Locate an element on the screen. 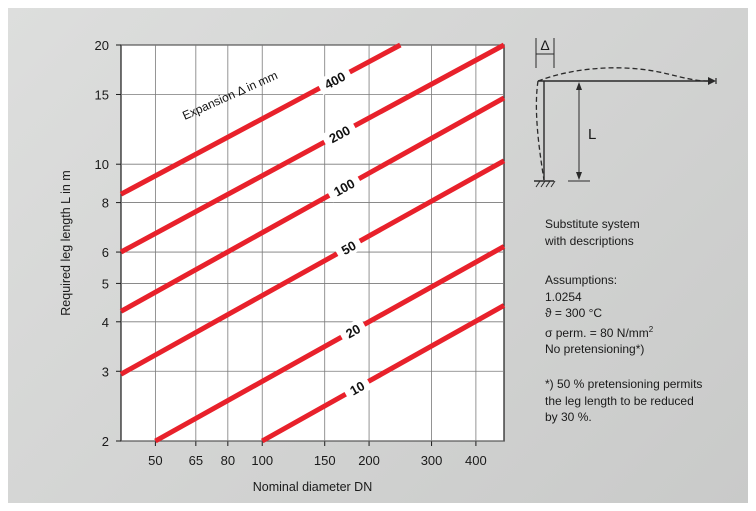 This screenshot has width=756, height=511. curve-label-10: 10 is located at coordinates (357, 388).